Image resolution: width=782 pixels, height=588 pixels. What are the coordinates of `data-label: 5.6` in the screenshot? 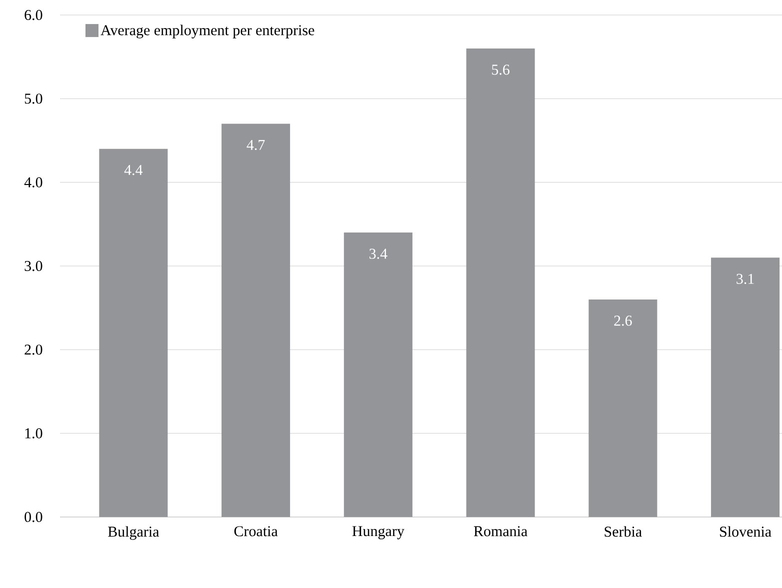 It's located at (501, 69).